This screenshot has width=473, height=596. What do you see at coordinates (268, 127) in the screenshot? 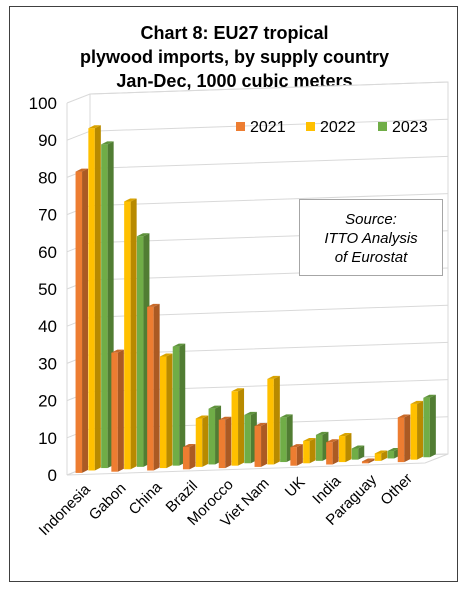
I see `legend-label-2021: 2021` at bounding box center [268, 127].